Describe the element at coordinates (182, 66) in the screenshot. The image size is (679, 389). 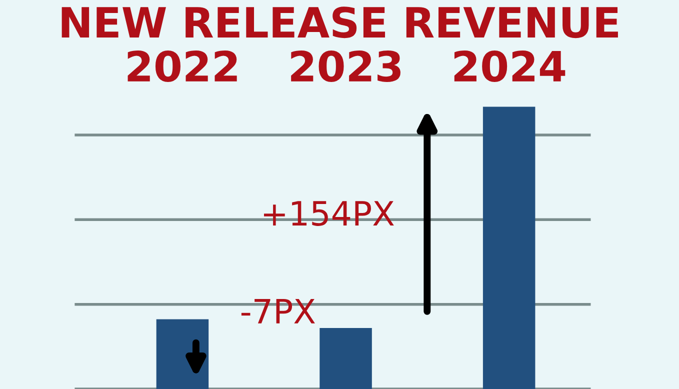
I see `x-tick-label: 2022` at that location.